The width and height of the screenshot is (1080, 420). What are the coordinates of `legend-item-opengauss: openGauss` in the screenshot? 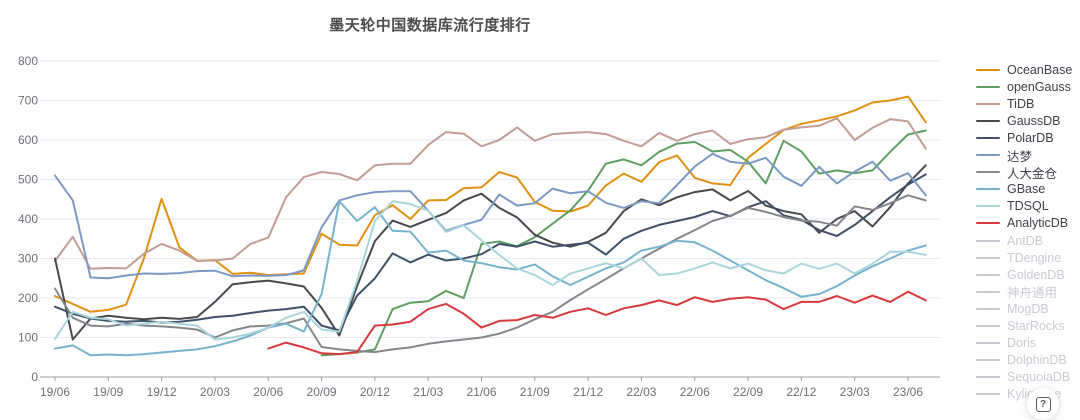 It's located at (1023, 87).